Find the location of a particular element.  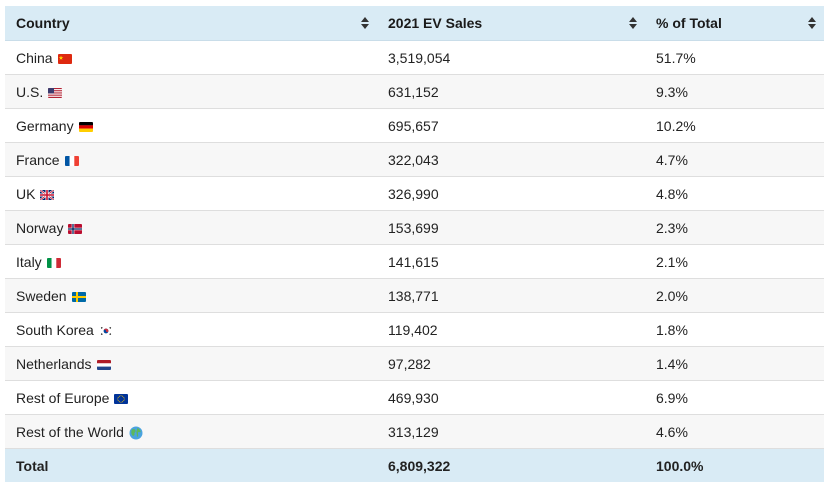

country-name: Sweden is located at coordinates (41, 296).